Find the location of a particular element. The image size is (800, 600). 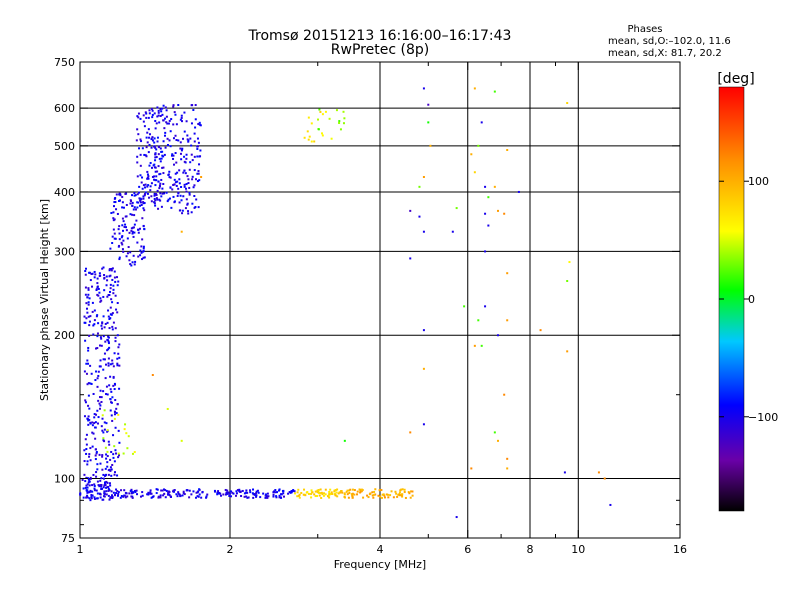

y-axis-label: Stationary phase Virtual Height [km] is located at coordinates (44, 300).